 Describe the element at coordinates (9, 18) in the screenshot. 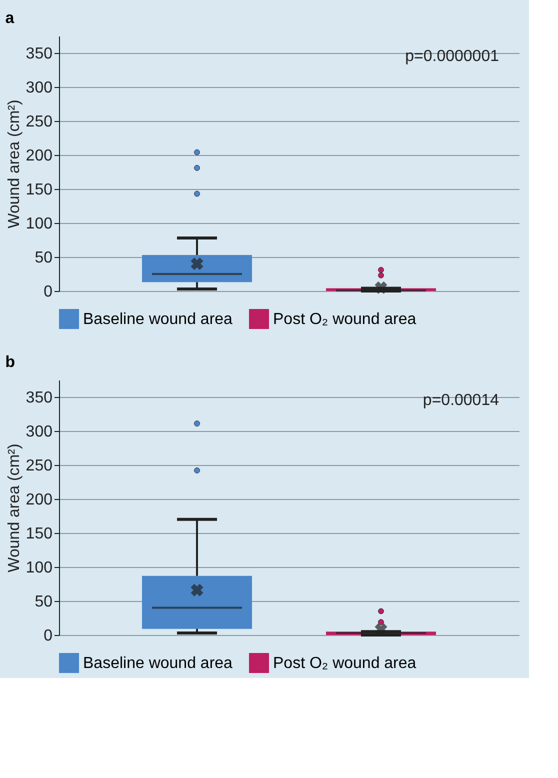

I see `chart-title: a` at that location.